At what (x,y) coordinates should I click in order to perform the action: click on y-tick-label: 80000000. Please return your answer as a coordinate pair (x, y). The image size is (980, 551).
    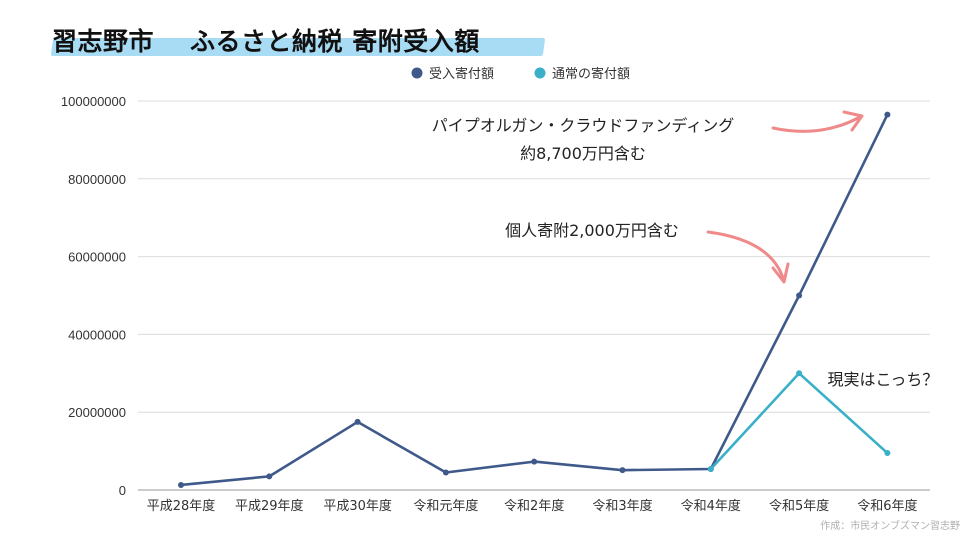
    Looking at the image, I should click on (97, 179).